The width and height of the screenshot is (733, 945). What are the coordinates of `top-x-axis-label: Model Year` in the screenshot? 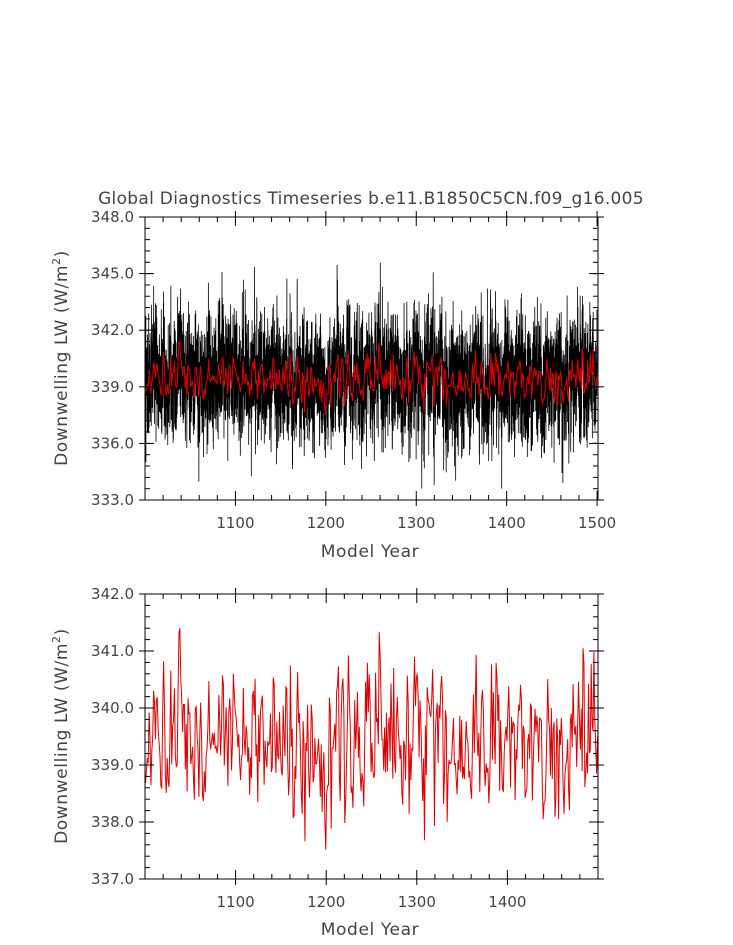 It's located at (370, 552).